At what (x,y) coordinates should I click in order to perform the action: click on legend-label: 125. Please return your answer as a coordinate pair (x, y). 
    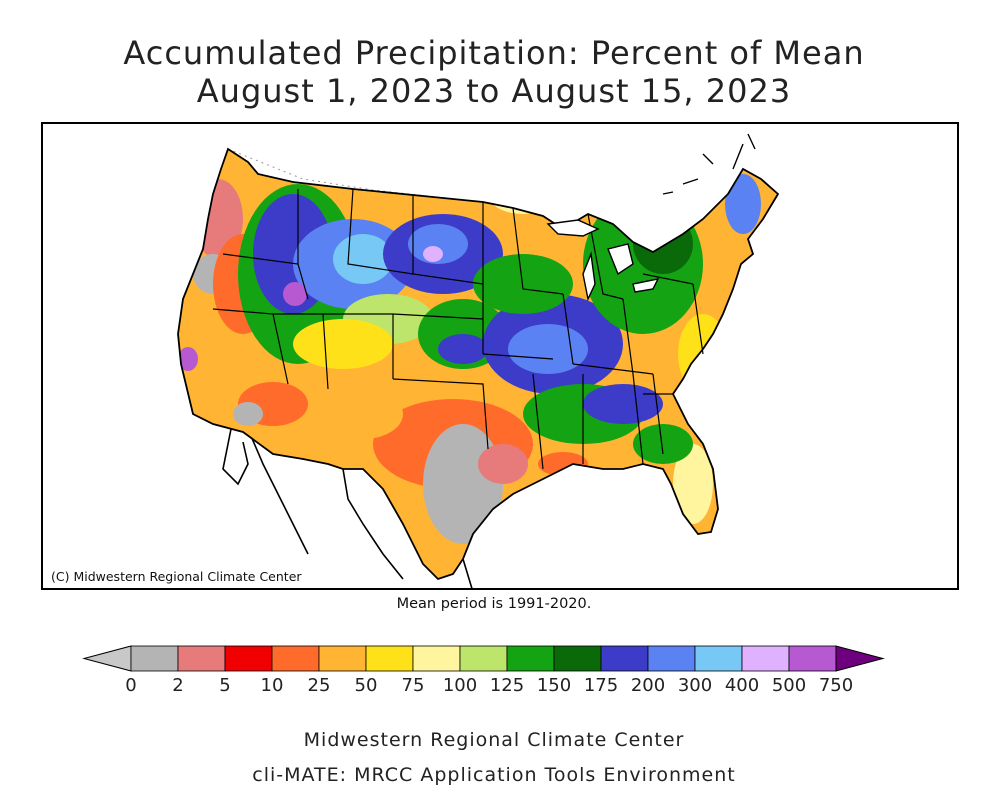
    Looking at the image, I should click on (507, 685).